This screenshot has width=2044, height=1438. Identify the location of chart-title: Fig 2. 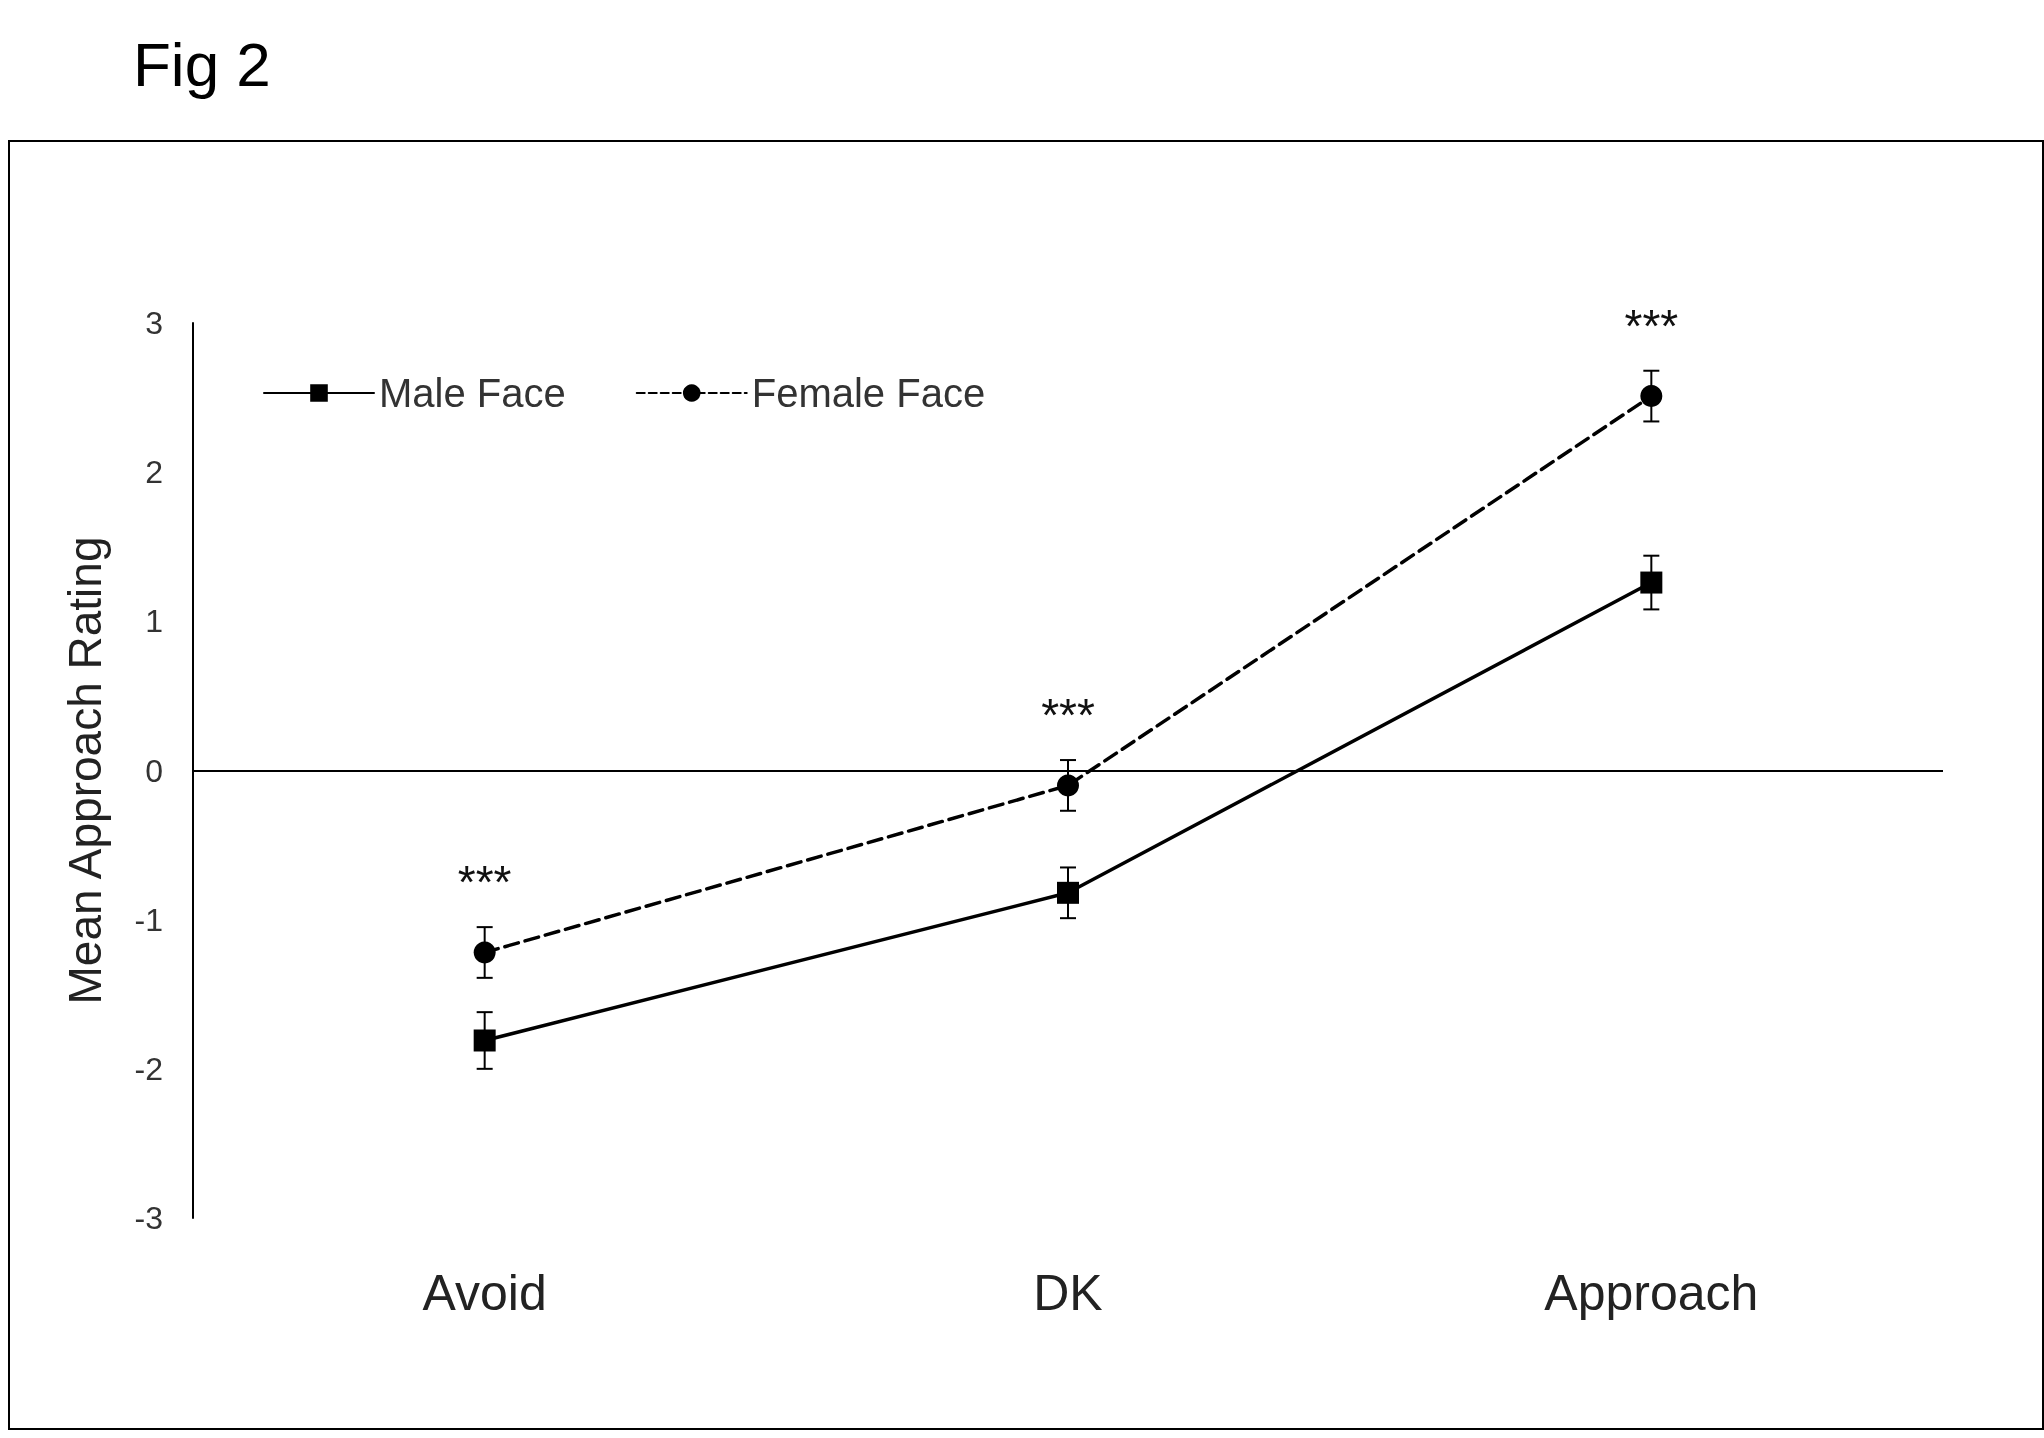
(202, 64).